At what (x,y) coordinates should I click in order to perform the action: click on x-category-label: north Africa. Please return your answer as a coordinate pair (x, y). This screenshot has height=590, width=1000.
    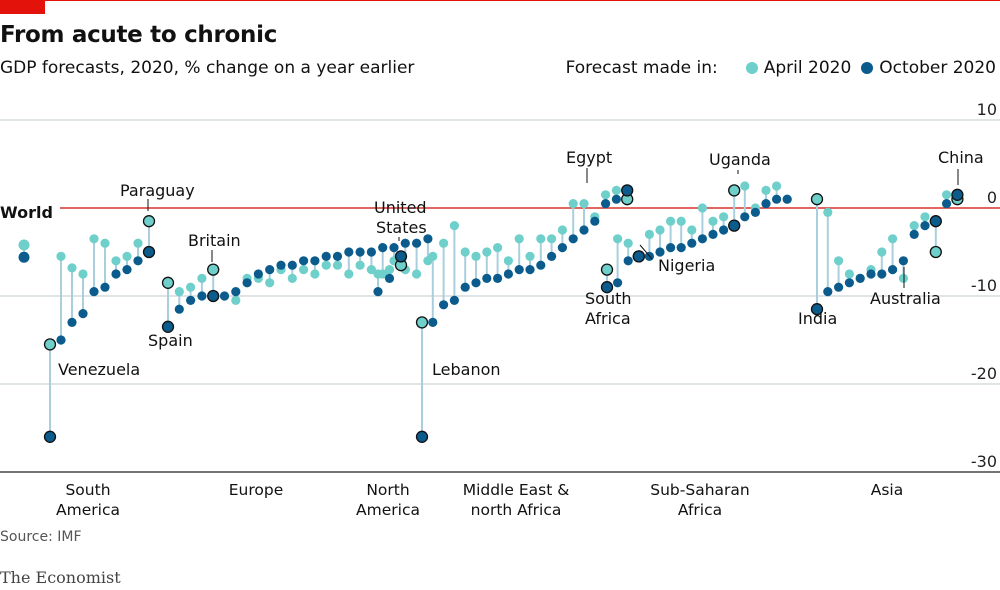
    Looking at the image, I should click on (516, 510).